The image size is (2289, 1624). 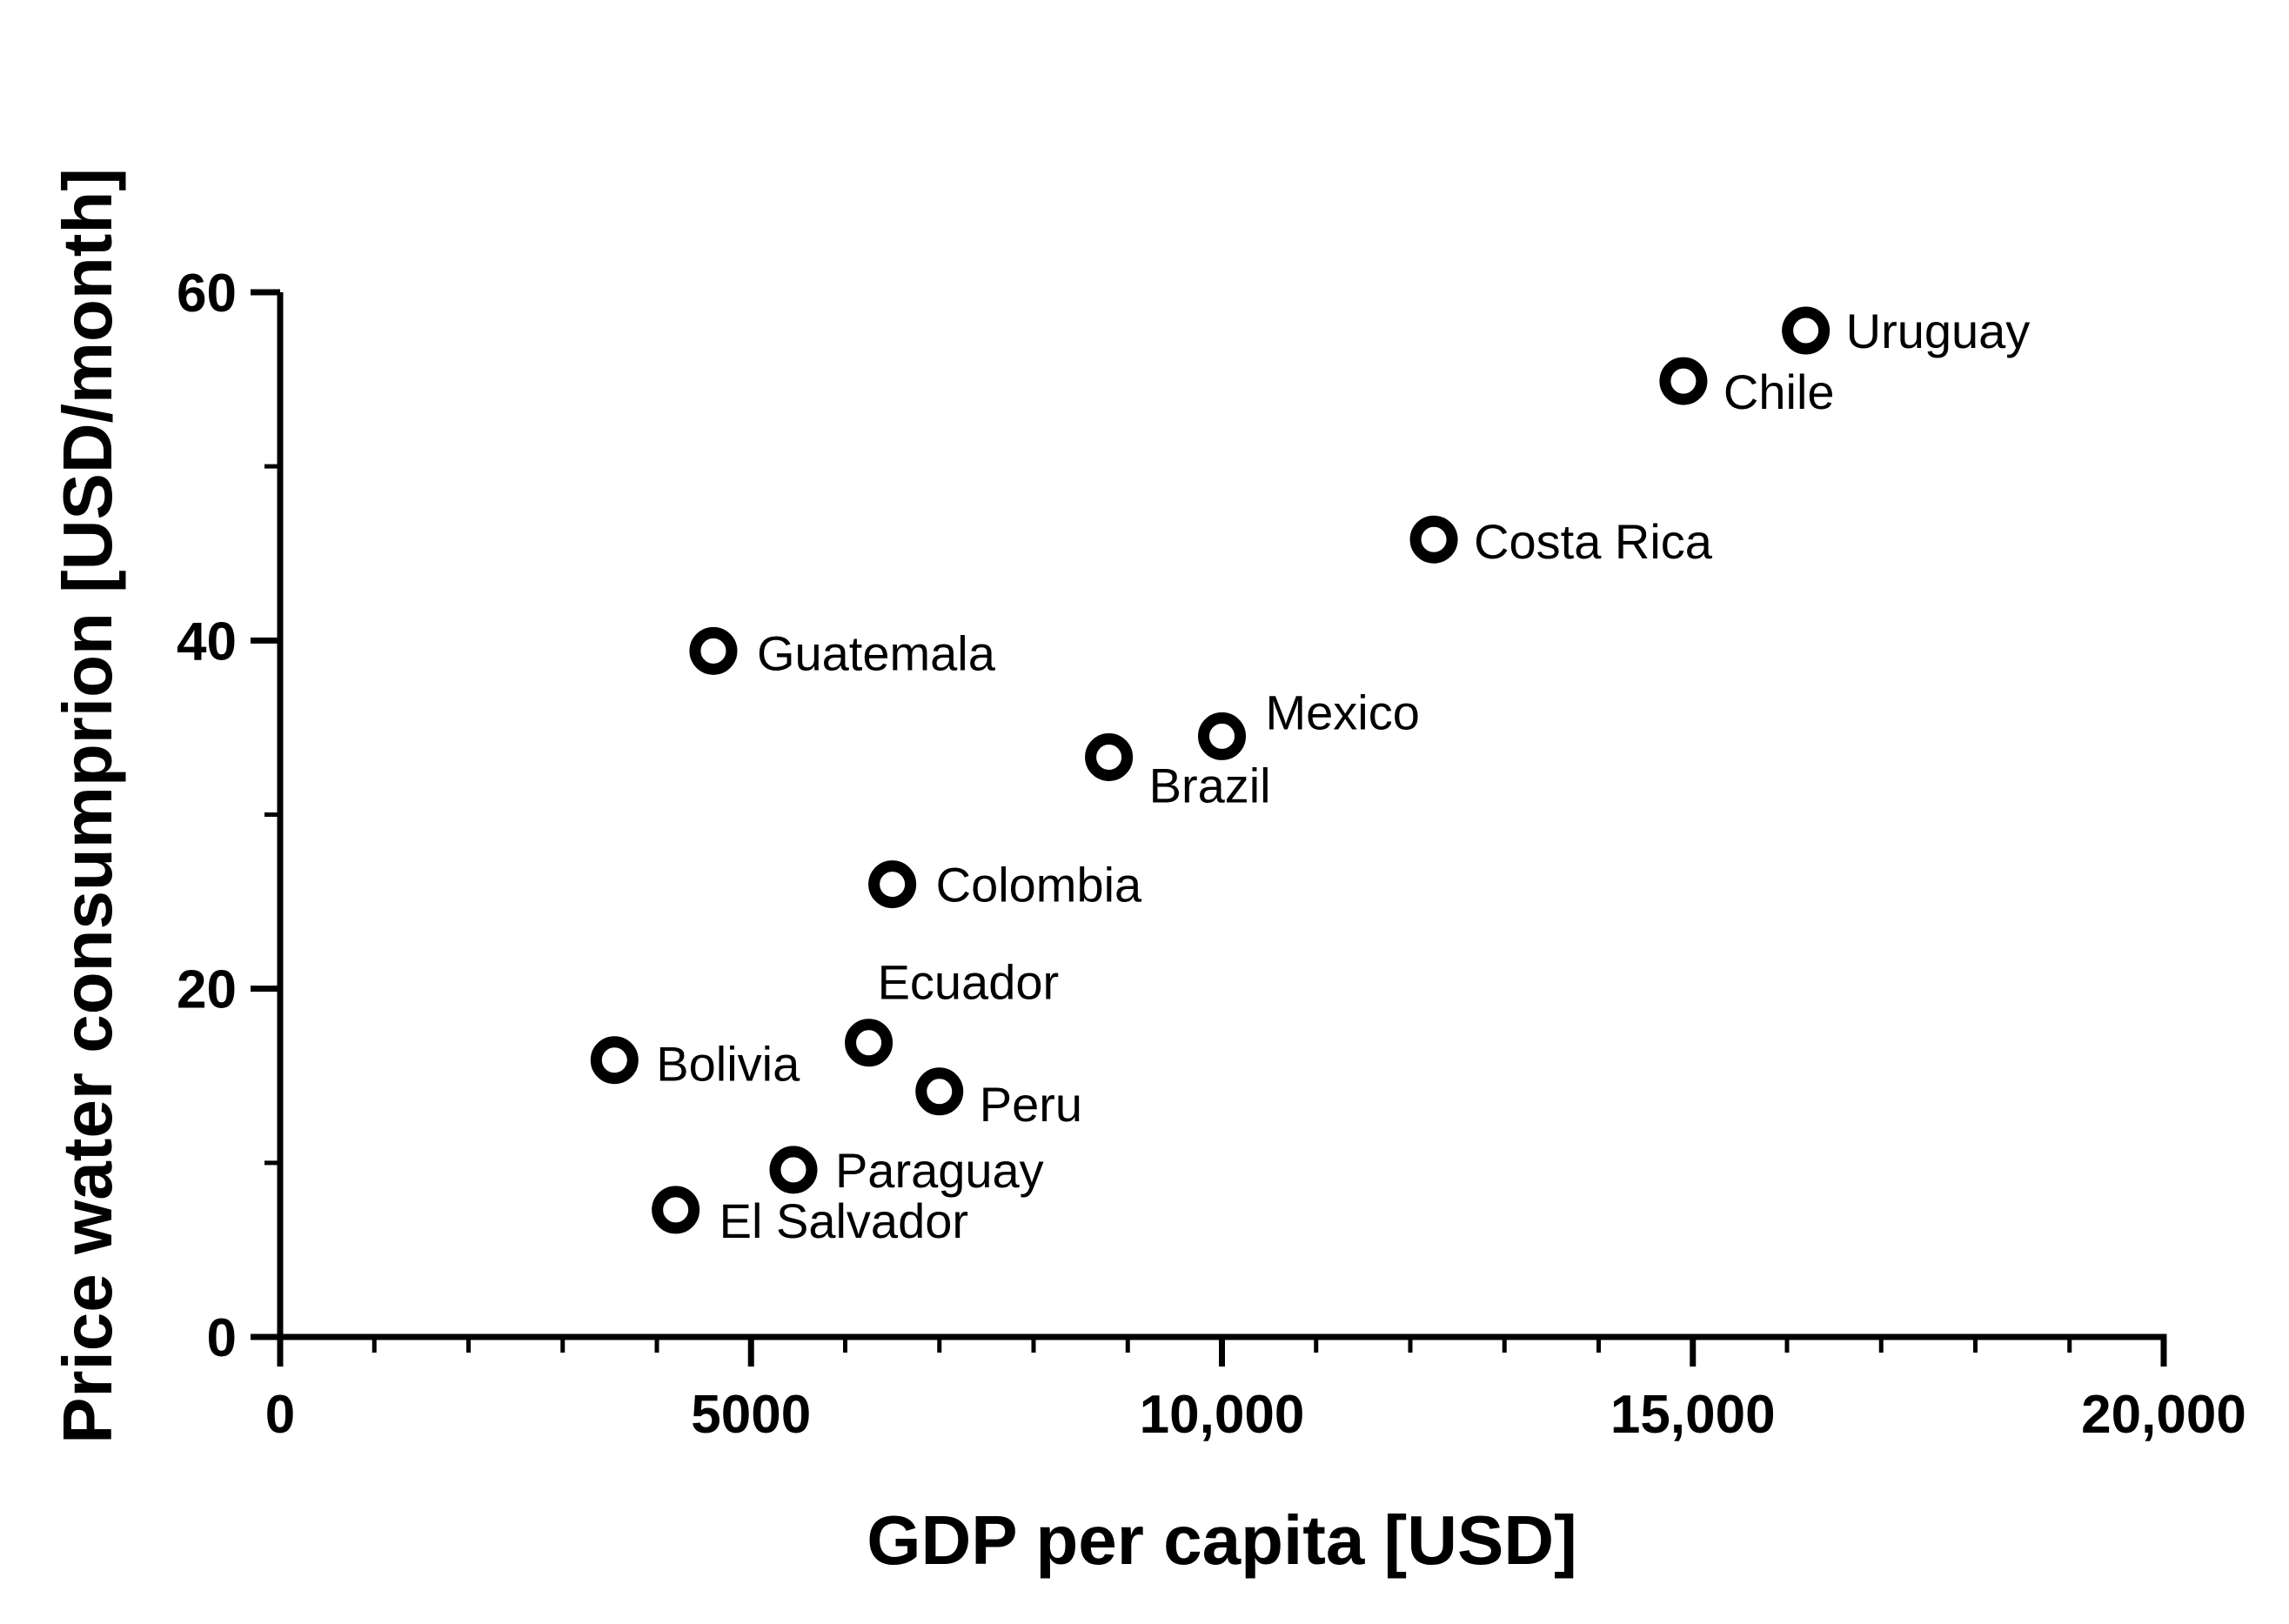 What do you see at coordinates (1779, 392) in the screenshot?
I see `point-label: Chile` at bounding box center [1779, 392].